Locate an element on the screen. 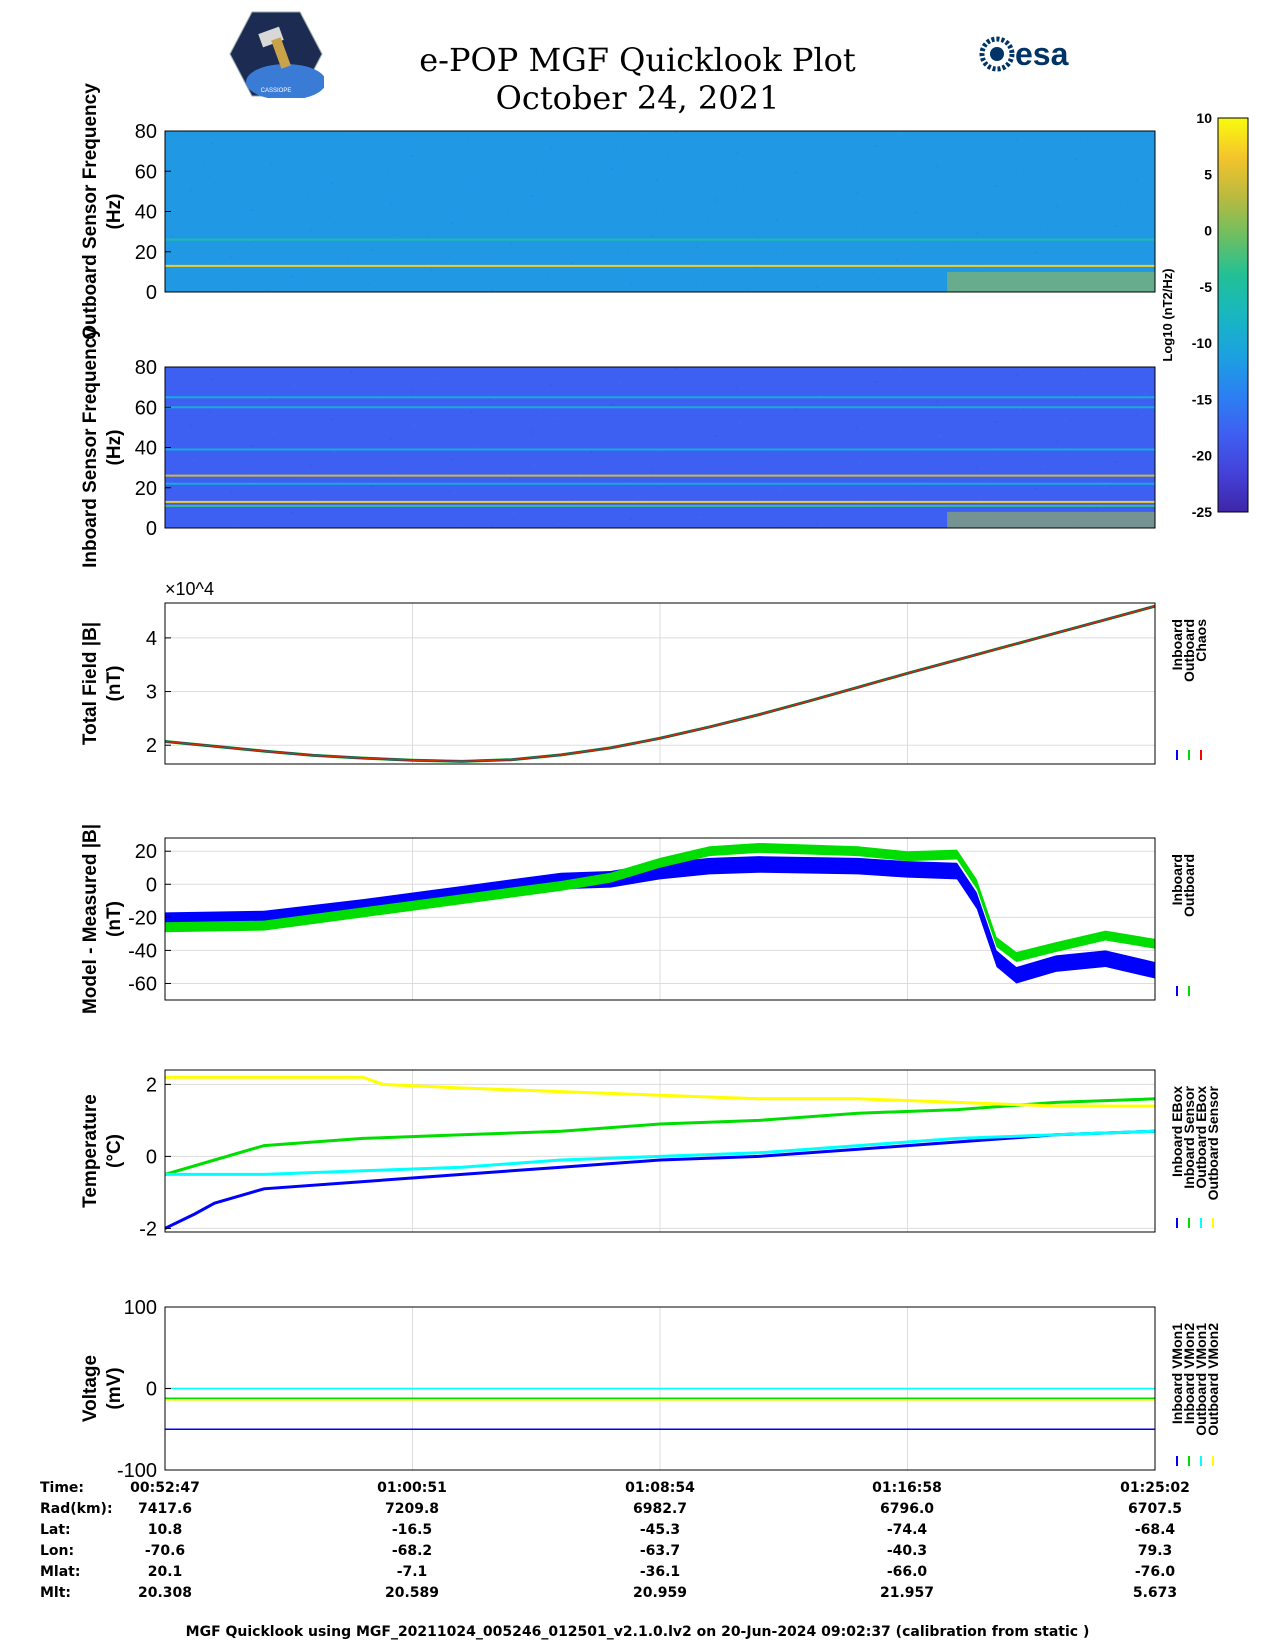 The height and width of the screenshot is (1650, 1275). y-axis-label-line1: Outboard Sensor Frequency is located at coordinates (90, 211).